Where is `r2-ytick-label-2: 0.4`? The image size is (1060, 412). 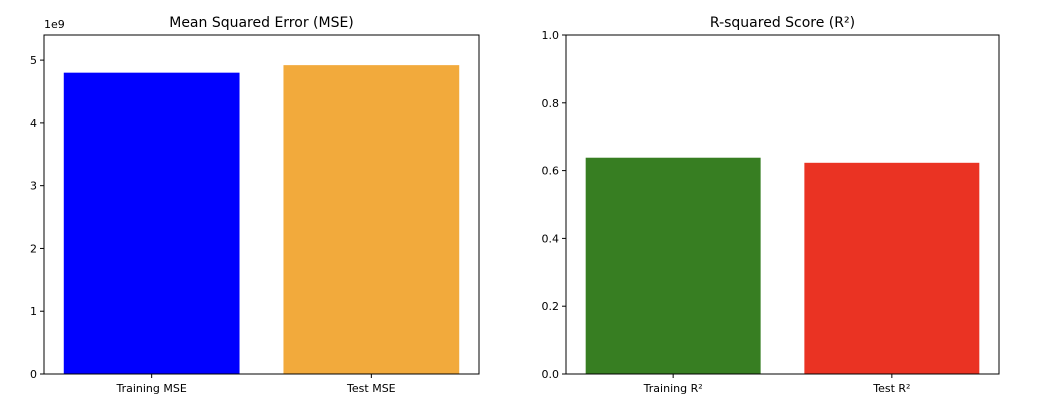 r2-ytick-label-2: 0.4 is located at coordinates (551, 238).